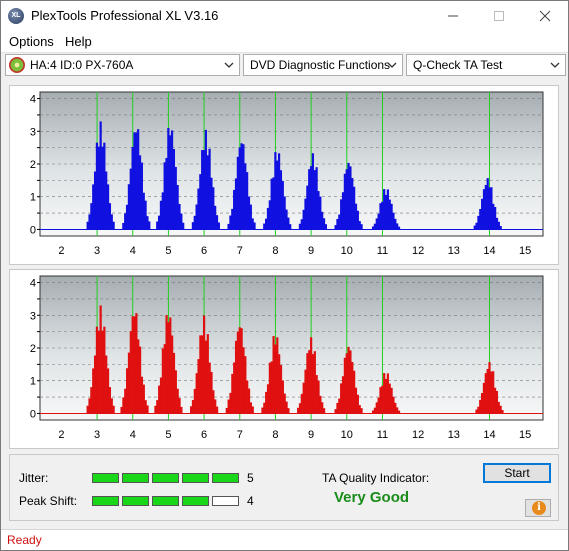 The height and width of the screenshot is (551, 569). What do you see at coordinates (250, 478) in the screenshot?
I see `jitter-value: 5` at bounding box center [250, 478].